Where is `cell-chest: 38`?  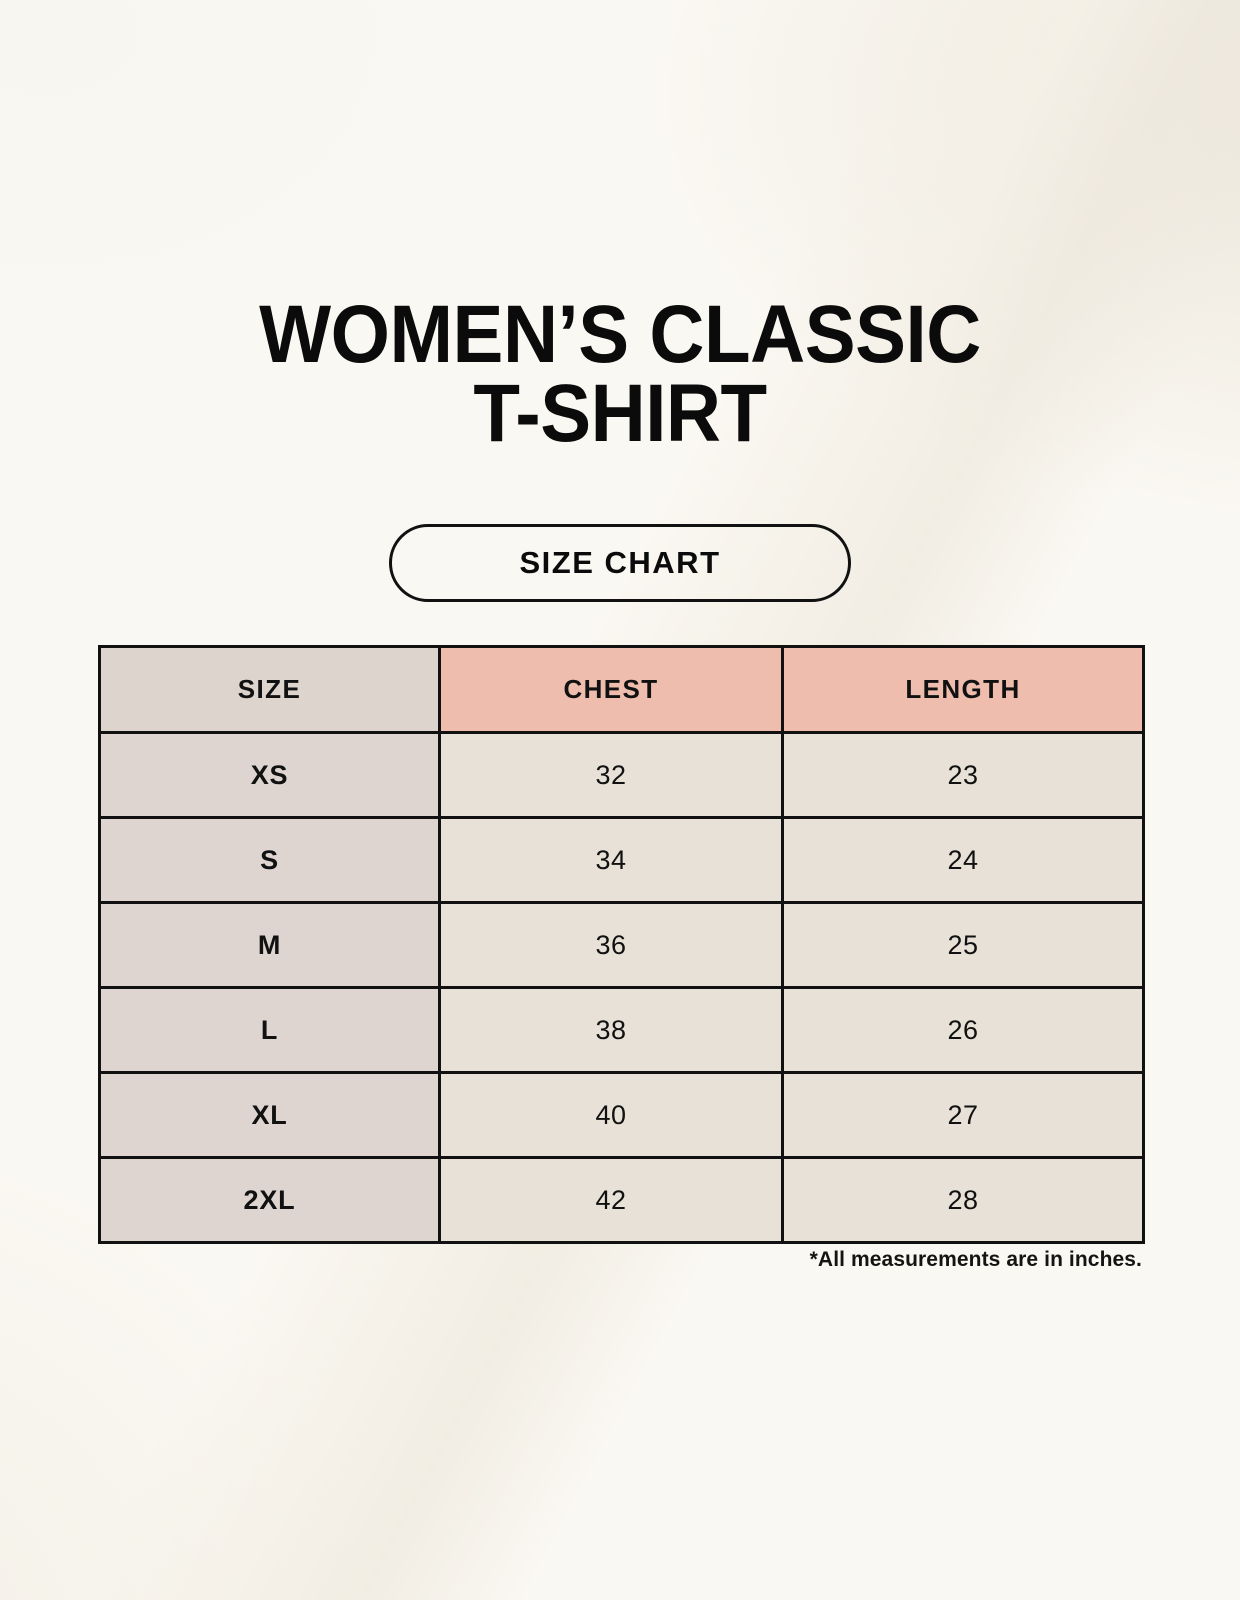
cell-chest: 38 is located at coordinates (611, 1030).